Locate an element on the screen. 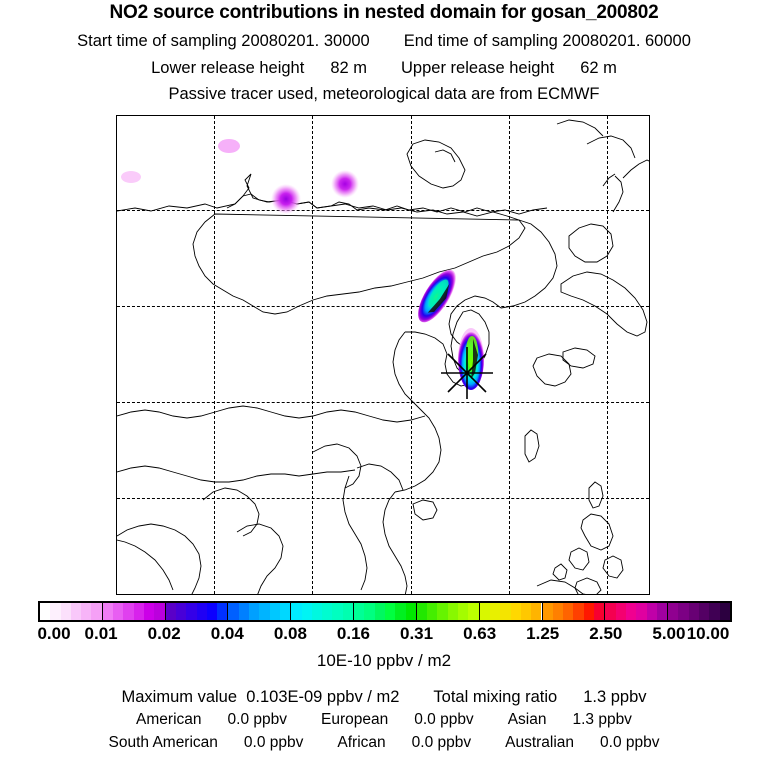  region-american-value: 0.0 ppbv is located at coordinates (257, 719).